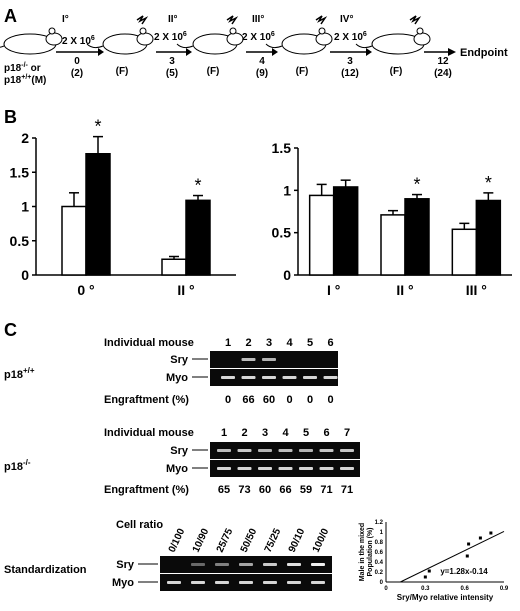  I want to click on endpoint-label: Endpoint, so click(484, 53).